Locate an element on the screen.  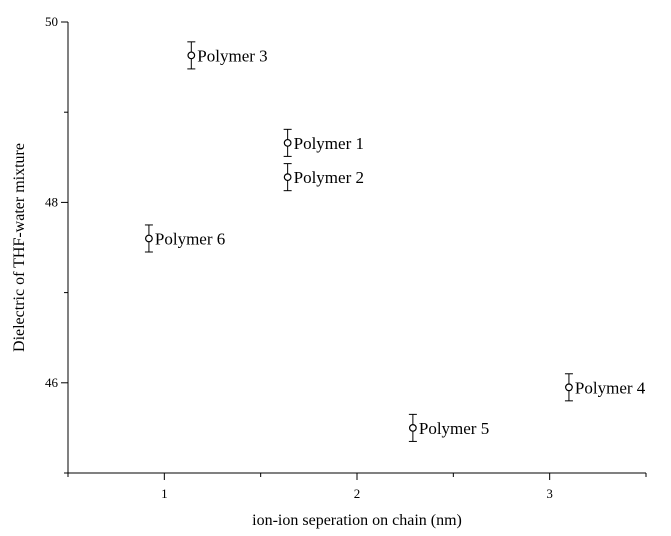
x-axis-ticks: 1 2 3 is located at coordinates (357, 487).